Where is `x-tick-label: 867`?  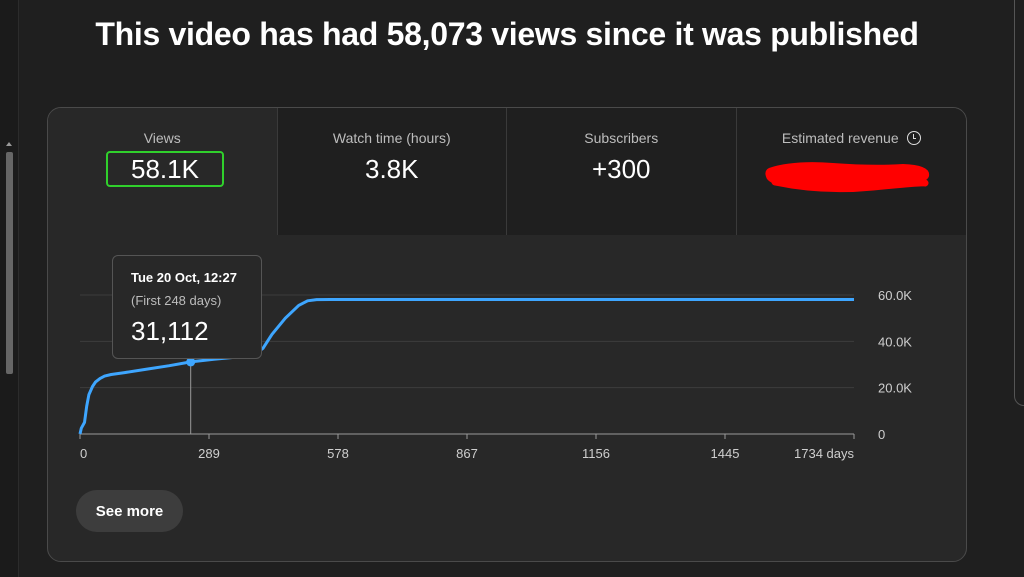 x-tick-label: 867 is located at coordinates (467, 453).